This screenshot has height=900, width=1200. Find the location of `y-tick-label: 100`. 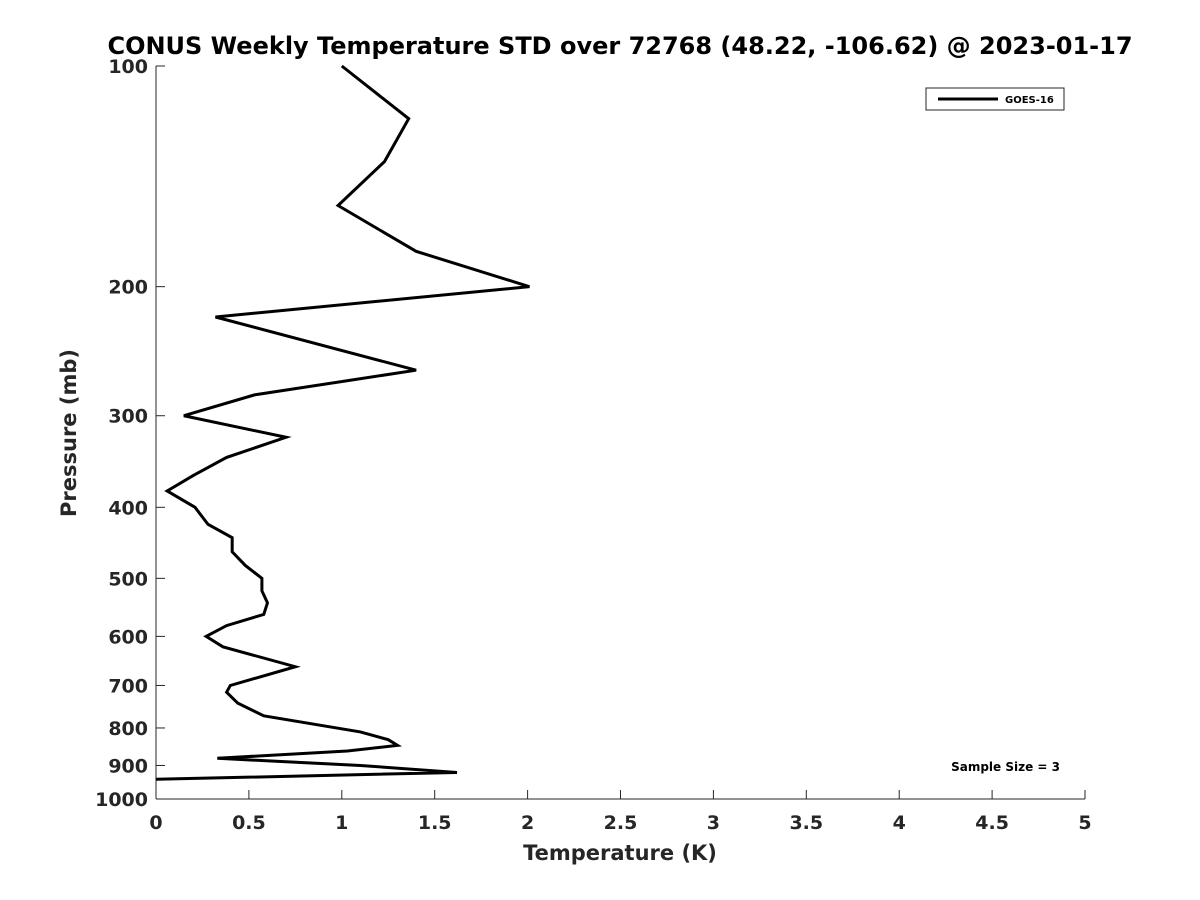

y-tick-label: 100 is located at coordinates (128, 67).